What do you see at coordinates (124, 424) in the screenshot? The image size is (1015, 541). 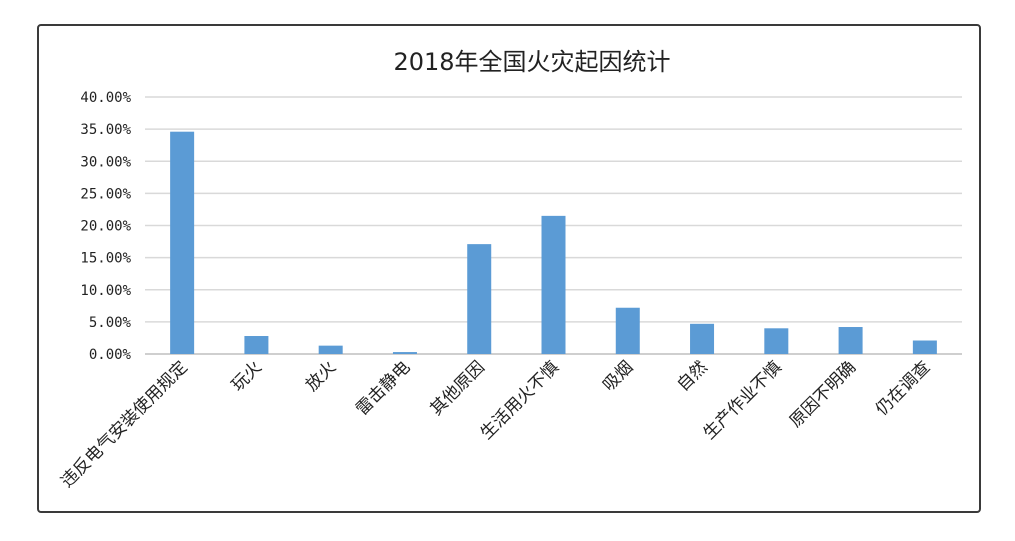 I see `x-tick-label: 违反电气安装使用规定` at bounding box center [124, 424].